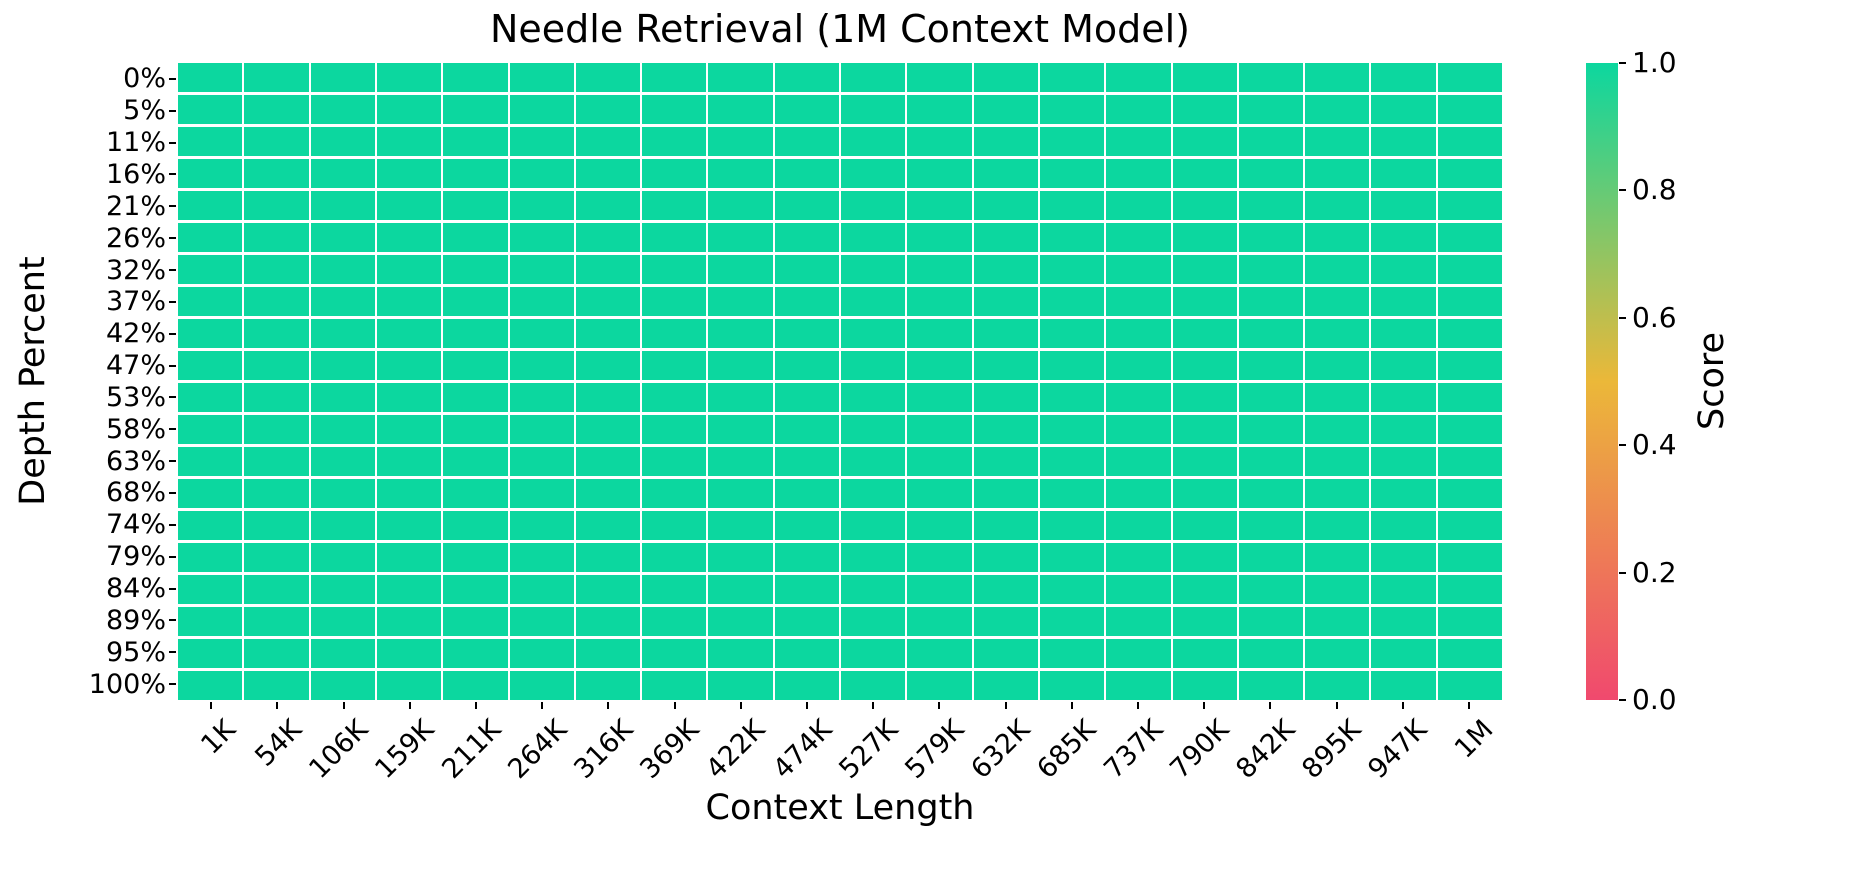 The width and height of the screenshot is (1850, 873). I want to click on y-tick-label: 47%, so click(135, 366).